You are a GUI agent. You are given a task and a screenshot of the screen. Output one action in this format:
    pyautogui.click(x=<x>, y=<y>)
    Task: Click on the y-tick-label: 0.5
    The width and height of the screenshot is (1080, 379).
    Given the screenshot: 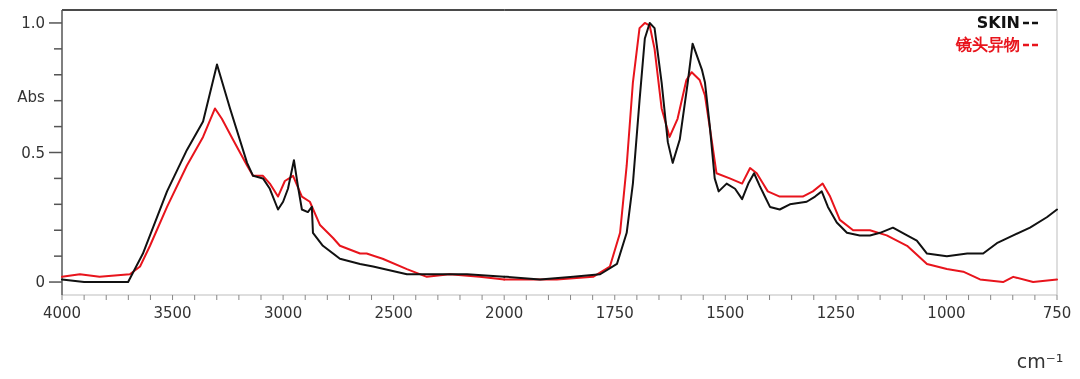 What is the action you would take?
    pyautogui.click(x=33, y=152)
    